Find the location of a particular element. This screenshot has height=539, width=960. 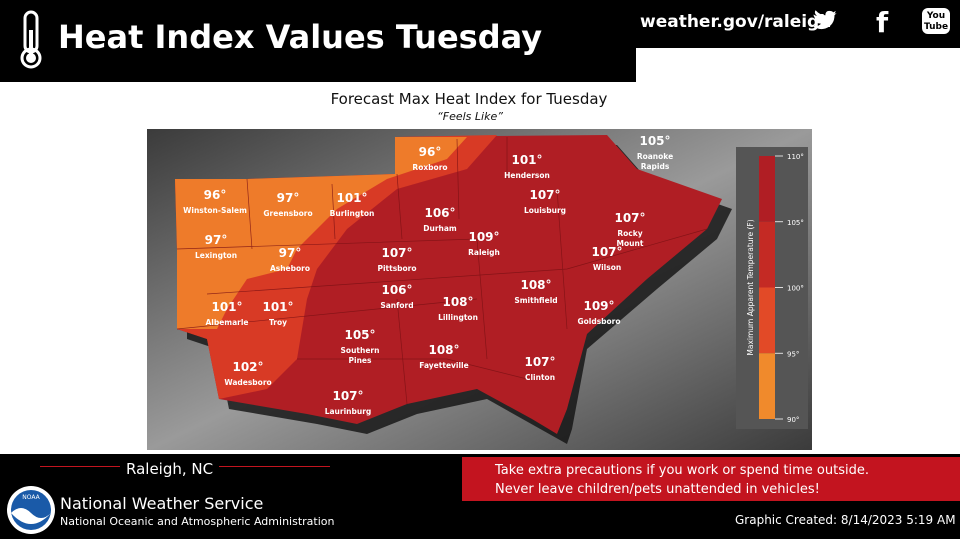

social-icons: f You Tube is located at coordinates (880, 22).